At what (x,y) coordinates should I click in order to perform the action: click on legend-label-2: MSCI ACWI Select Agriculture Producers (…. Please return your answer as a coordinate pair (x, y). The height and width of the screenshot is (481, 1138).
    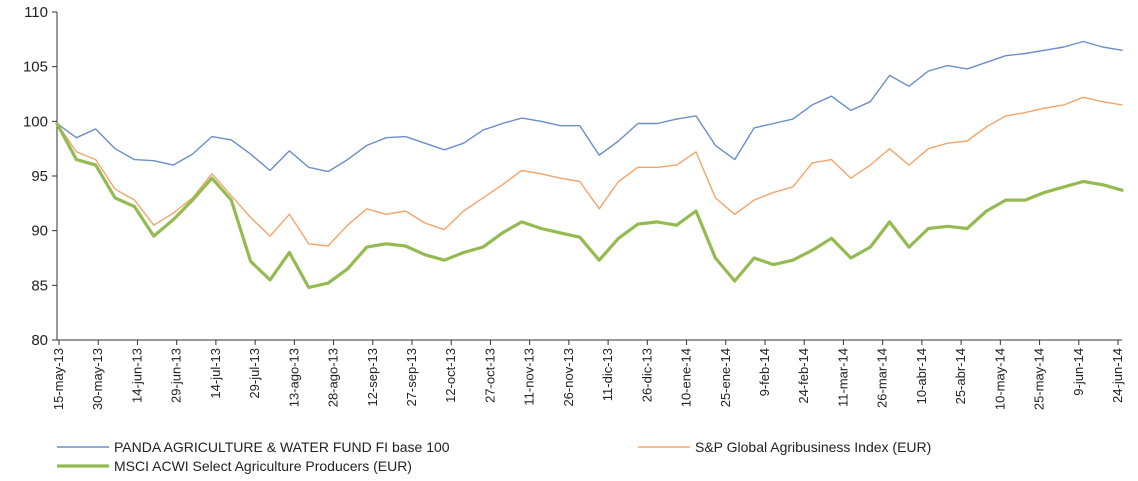
    Looking at the image, I should click on (263, 466).